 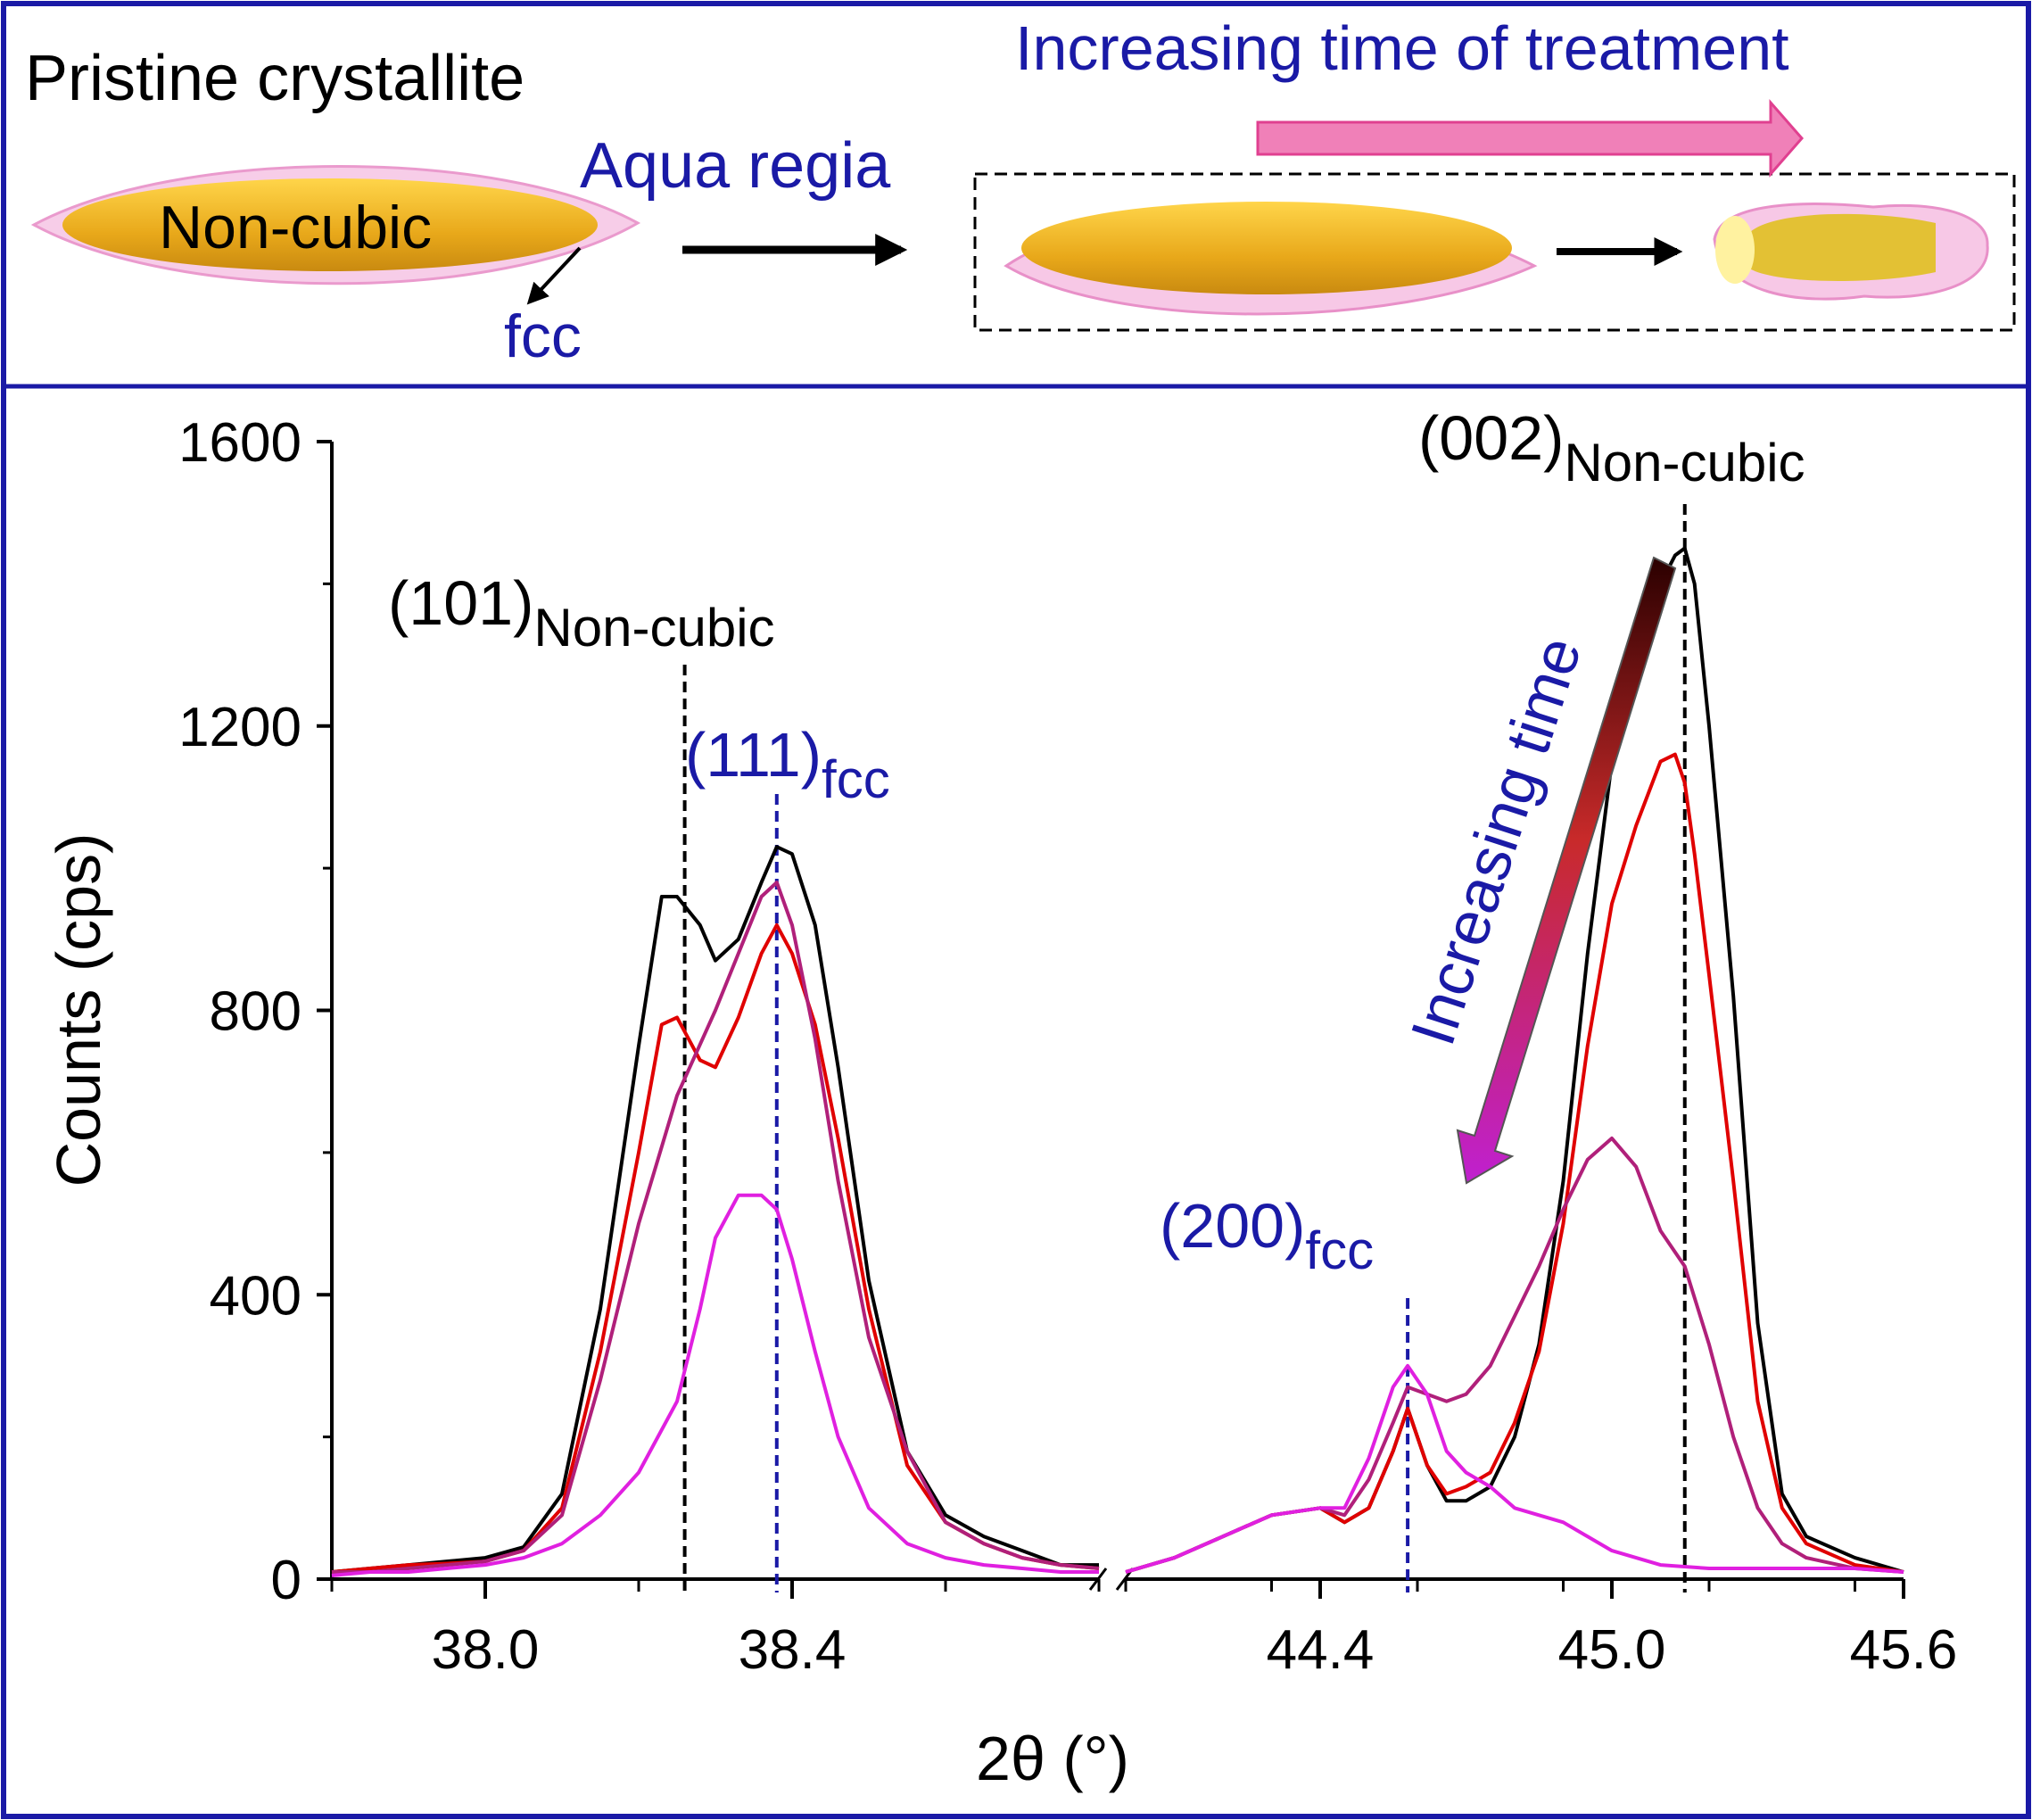 I want to click on peak-101-label: (101)Non-cubic, so click(x=581, y=613).